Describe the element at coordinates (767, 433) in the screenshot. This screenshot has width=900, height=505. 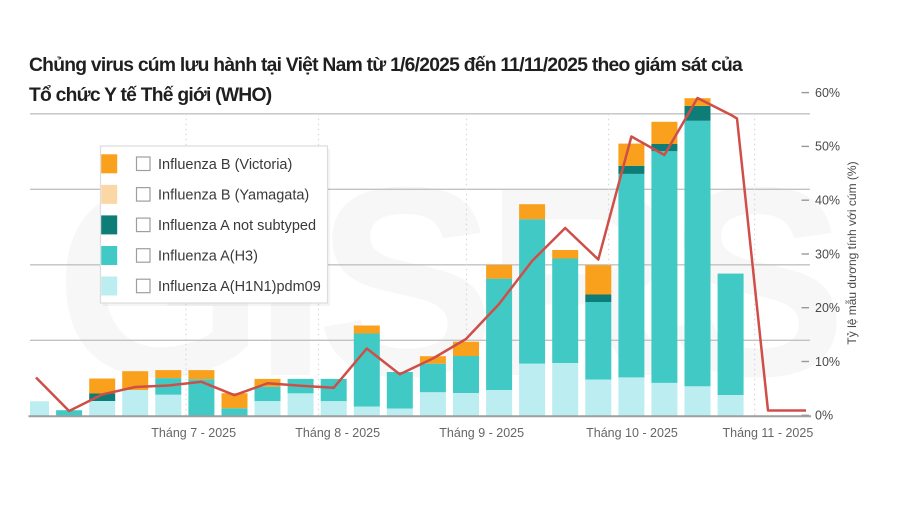
I see `svg-text: Tháng 11 - 2025` at that location.